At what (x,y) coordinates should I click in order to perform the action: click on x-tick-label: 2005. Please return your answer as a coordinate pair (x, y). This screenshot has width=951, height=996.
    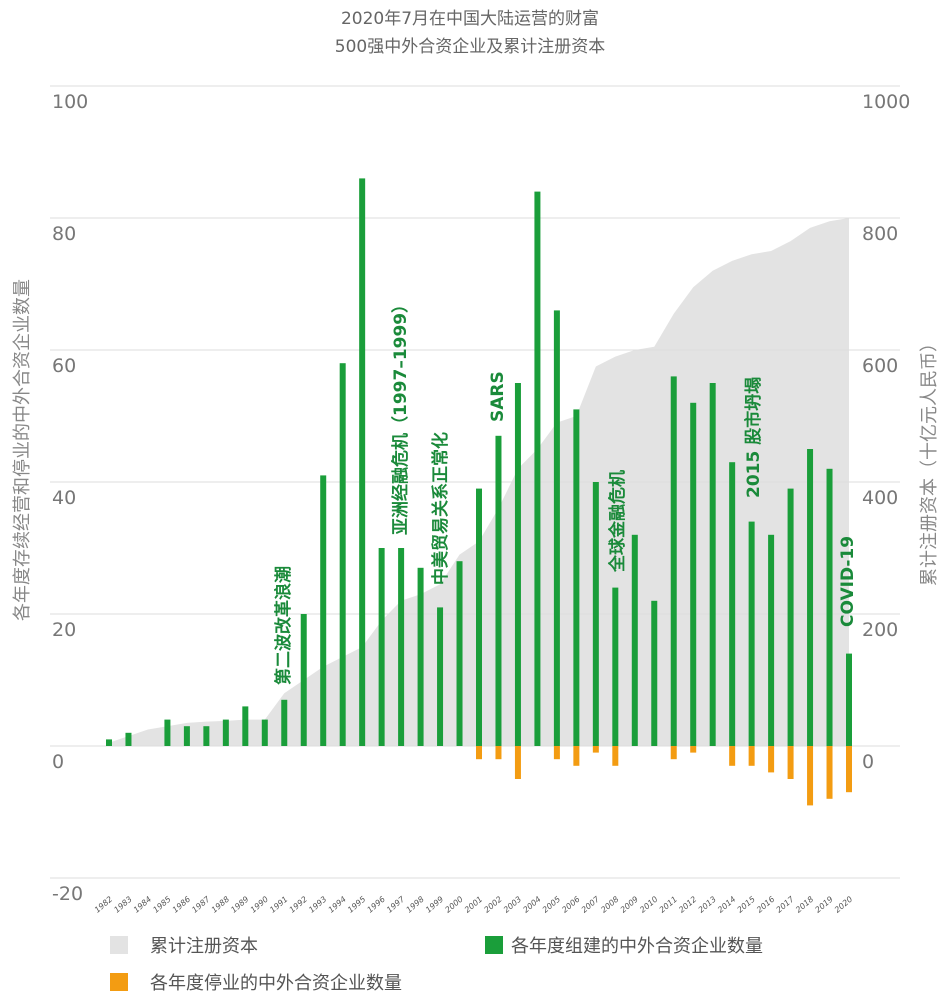
    Looking at the image, I should click on (551, 905).